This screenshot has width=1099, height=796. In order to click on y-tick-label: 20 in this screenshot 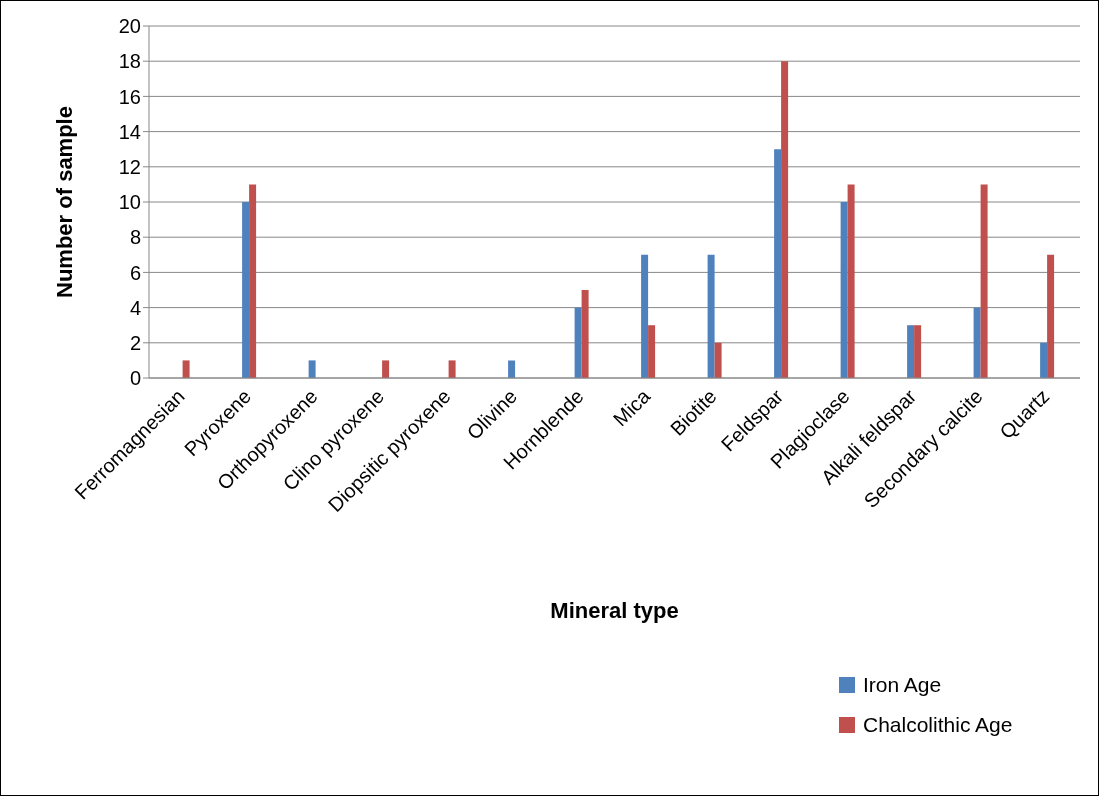, I will do `click(129, 26)`.